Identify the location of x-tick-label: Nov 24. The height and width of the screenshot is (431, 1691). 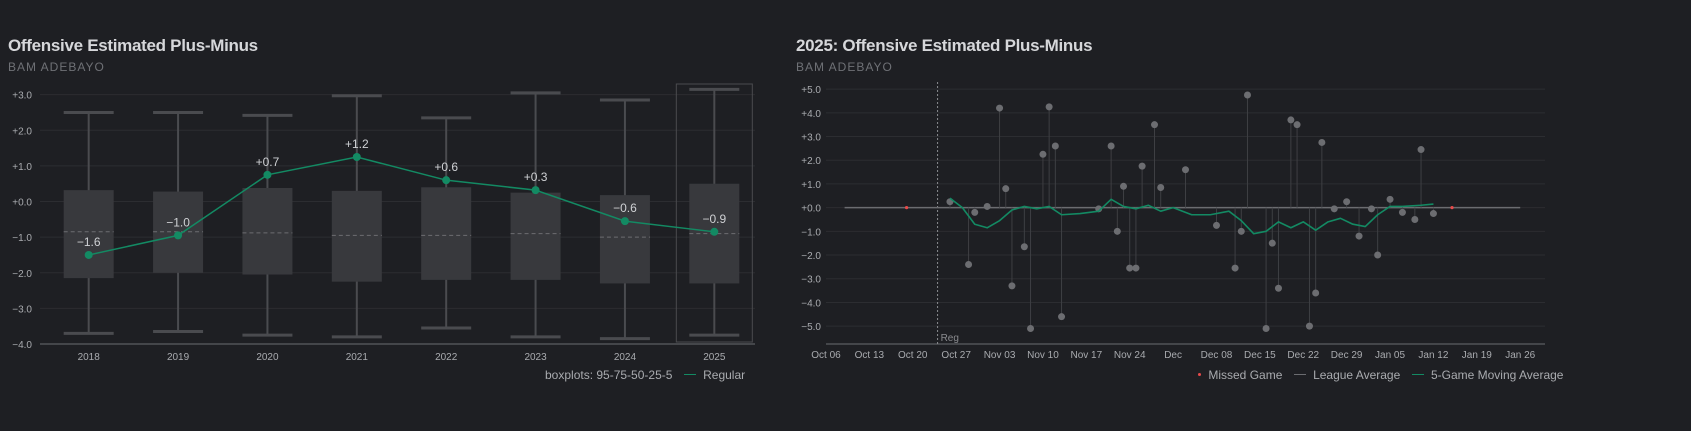
(1130, 355).